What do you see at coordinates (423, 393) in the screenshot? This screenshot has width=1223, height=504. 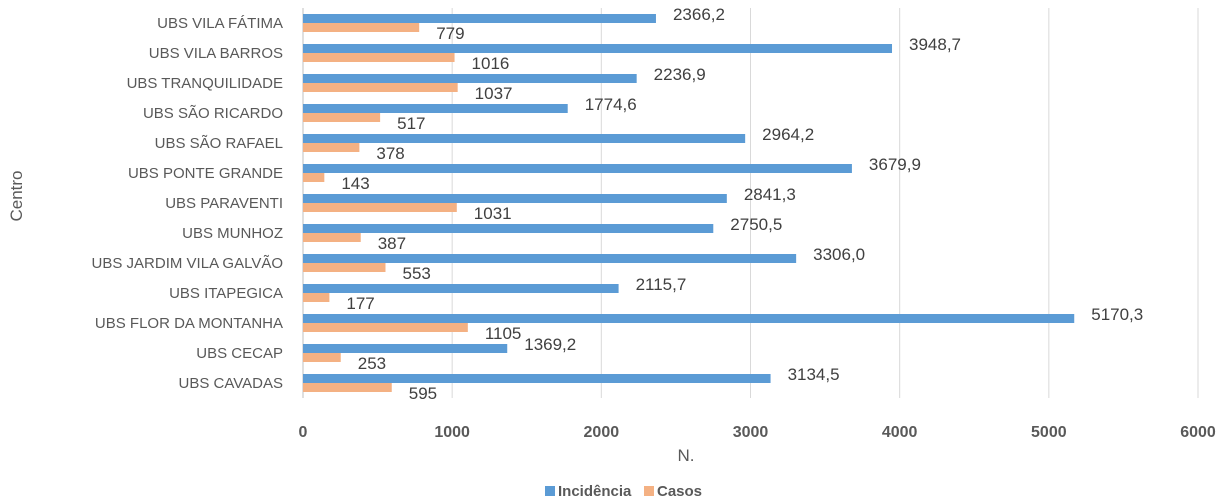 I see `casos-value-label: 595` at bounding box center [423, 393].